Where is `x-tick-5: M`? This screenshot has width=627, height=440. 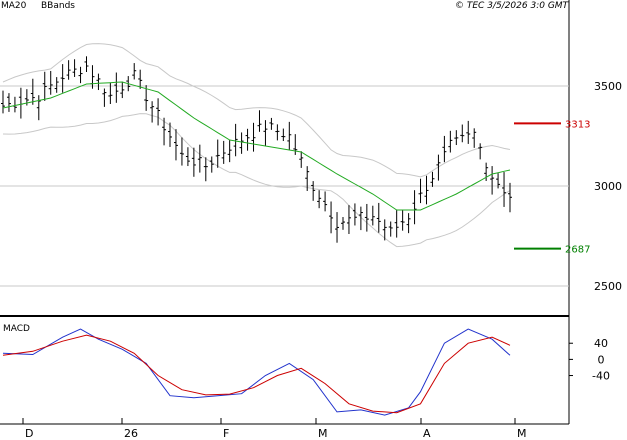 x-tick-5: M is located at coordinates (522, 433).